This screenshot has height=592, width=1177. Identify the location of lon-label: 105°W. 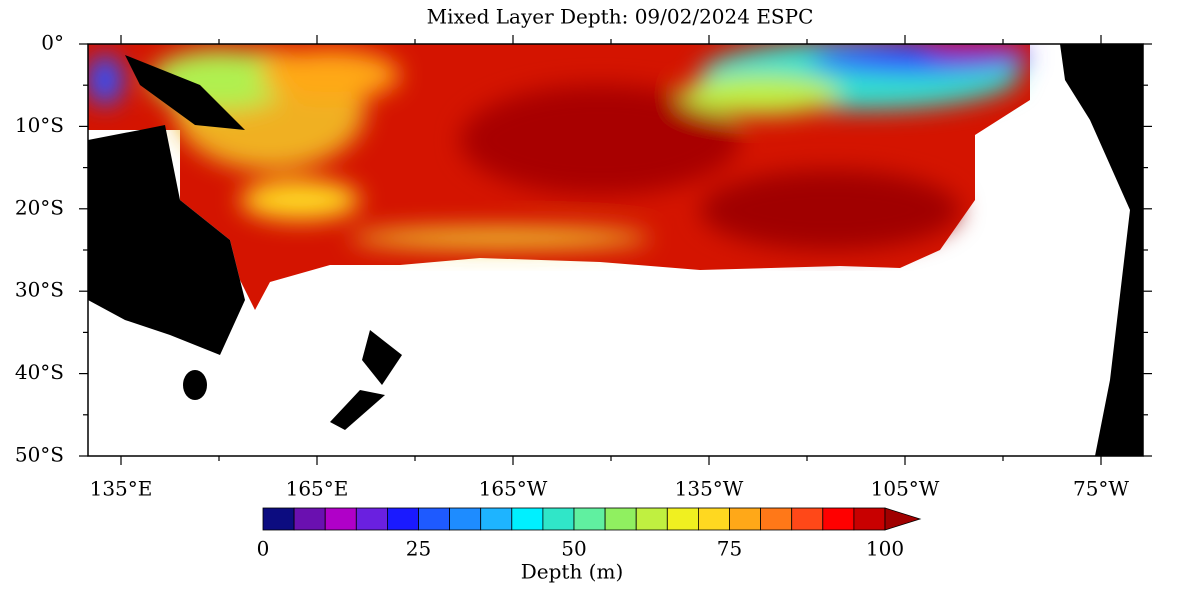
(905, 489).